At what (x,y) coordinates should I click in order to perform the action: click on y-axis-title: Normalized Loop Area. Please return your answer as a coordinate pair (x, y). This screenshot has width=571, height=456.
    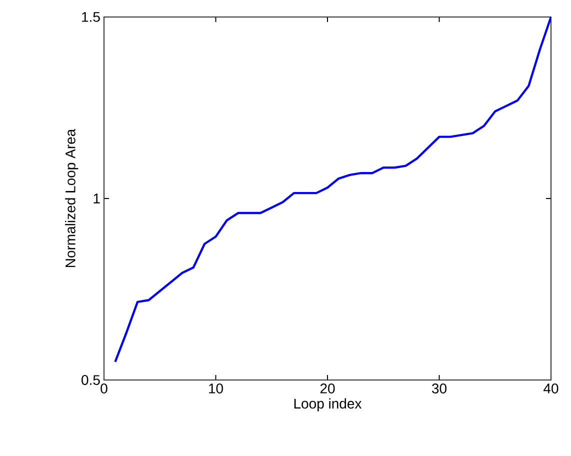
    Looking at the image, I should click on (71, 198).